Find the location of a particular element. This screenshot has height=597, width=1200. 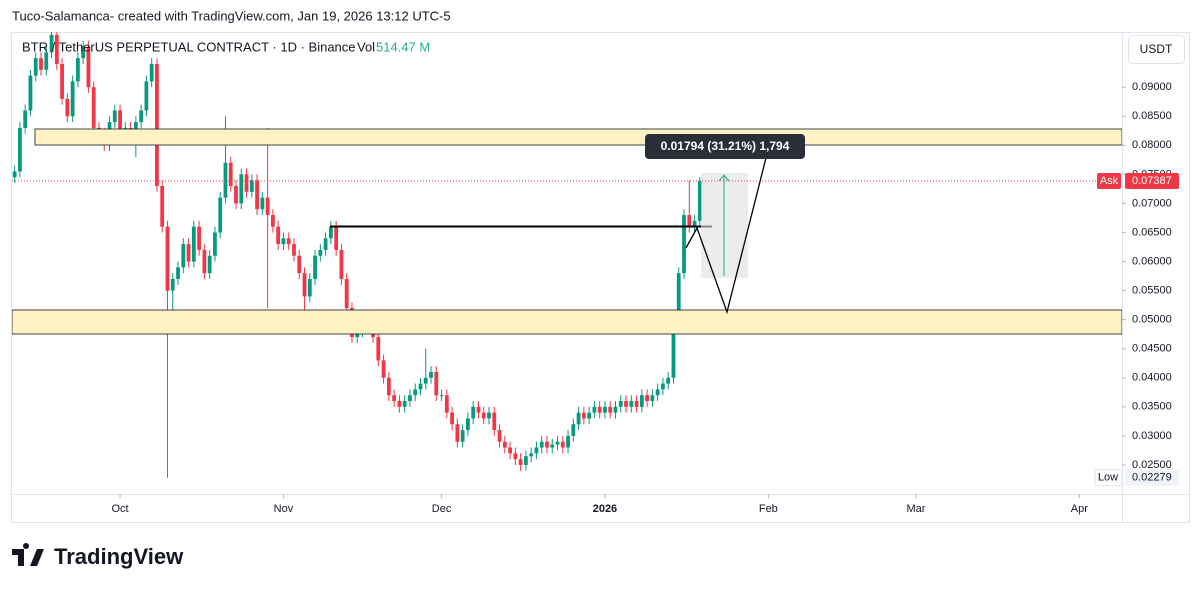

volume-value: 514.47 M is located at coordinates (403, 46).